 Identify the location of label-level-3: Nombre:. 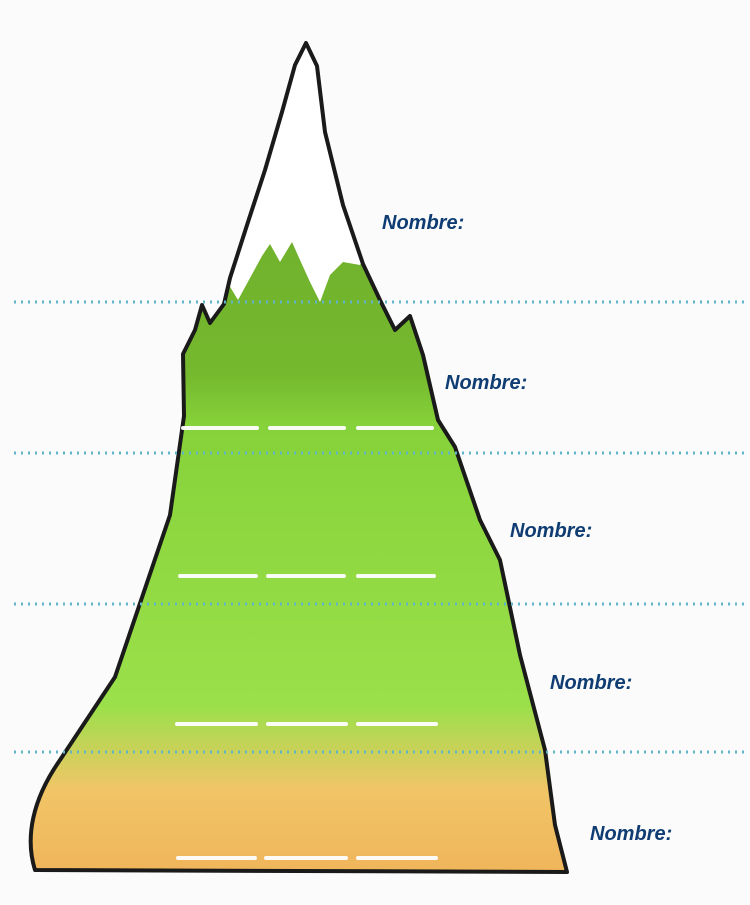
(551, 531).